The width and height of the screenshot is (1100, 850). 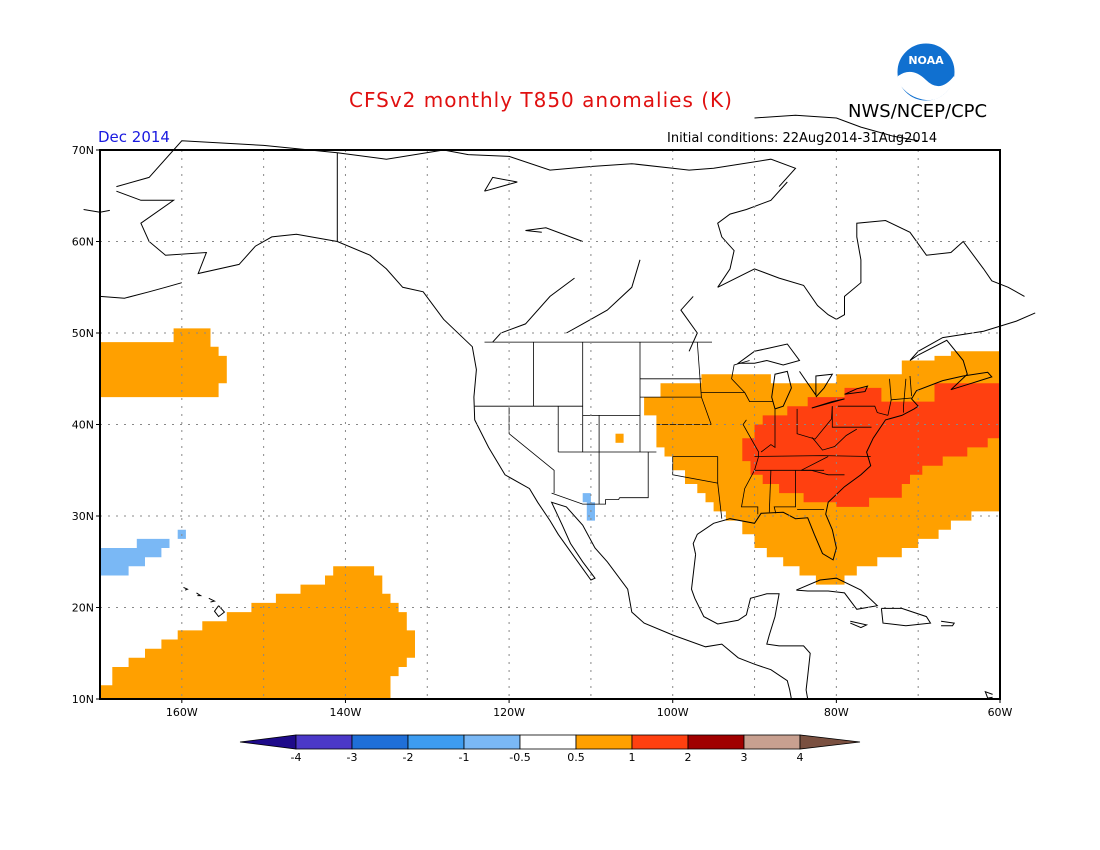 I want to click on lat-label: 20N, so click(x=83, y=608).